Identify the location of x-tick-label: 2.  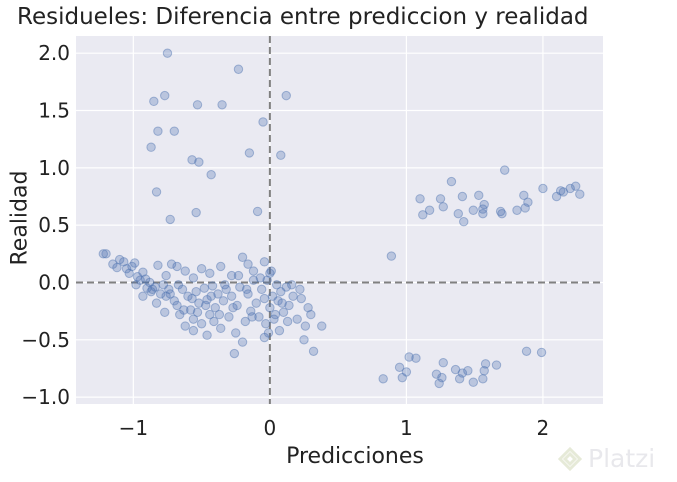
(543, 428).